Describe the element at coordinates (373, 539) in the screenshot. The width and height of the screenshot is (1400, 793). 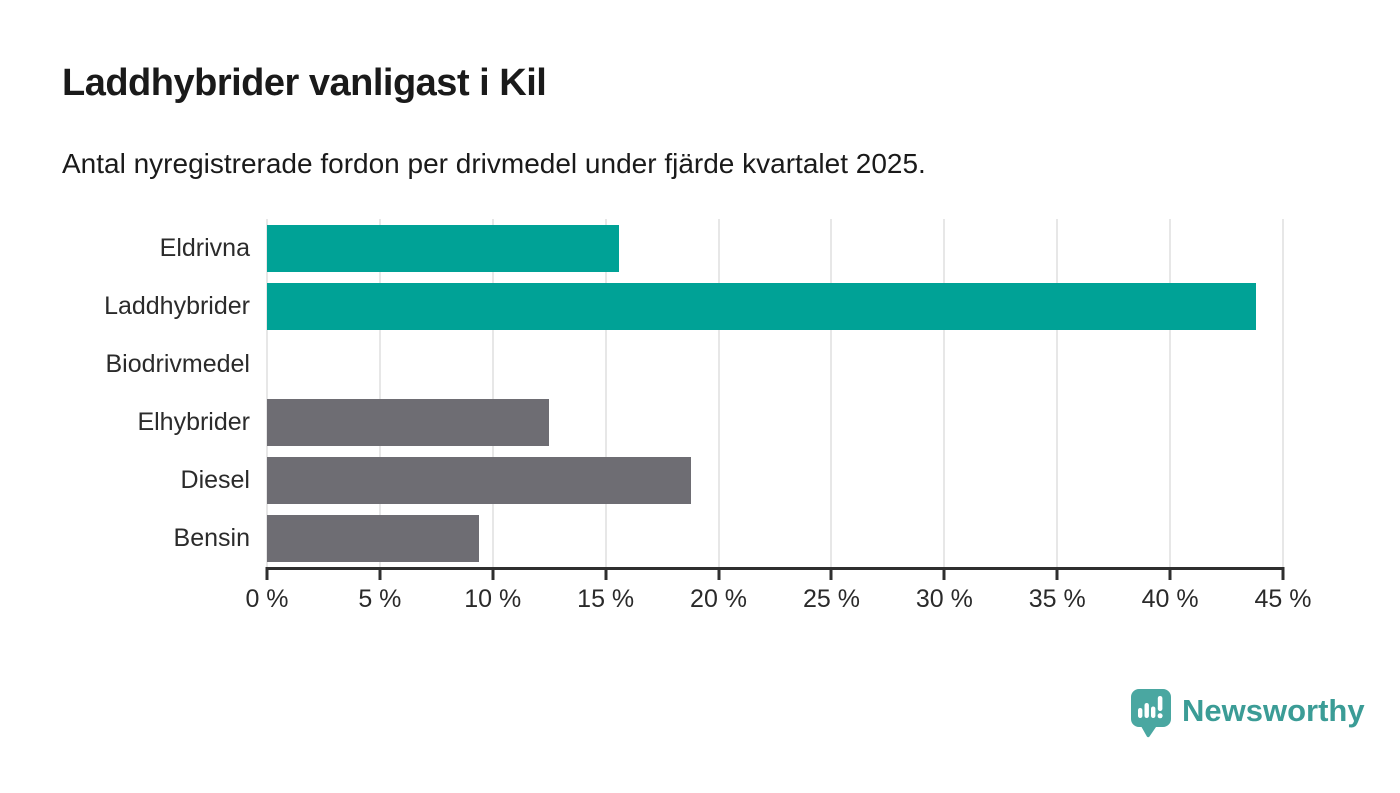
I see `bar-bensin` at that location.